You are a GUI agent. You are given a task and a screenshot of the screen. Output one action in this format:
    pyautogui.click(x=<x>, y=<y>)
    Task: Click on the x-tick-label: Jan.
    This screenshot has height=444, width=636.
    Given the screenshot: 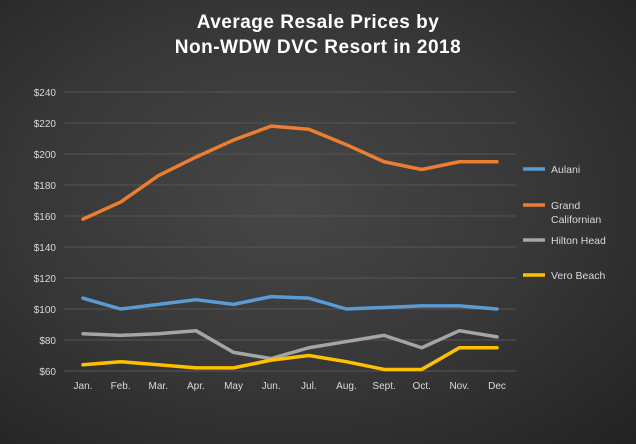 What is the action you would take?
    pyautogui.click(x=83, y=386)
    